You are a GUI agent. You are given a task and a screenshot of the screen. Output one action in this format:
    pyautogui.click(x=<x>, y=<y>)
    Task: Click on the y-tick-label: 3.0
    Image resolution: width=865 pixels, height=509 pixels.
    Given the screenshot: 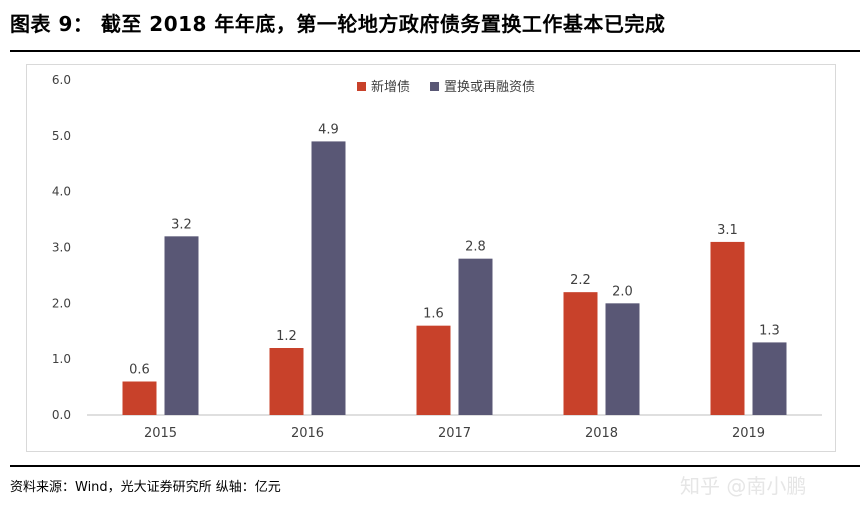 What is the action you would take?
    pyautogui.click(x=61, y=248)
    